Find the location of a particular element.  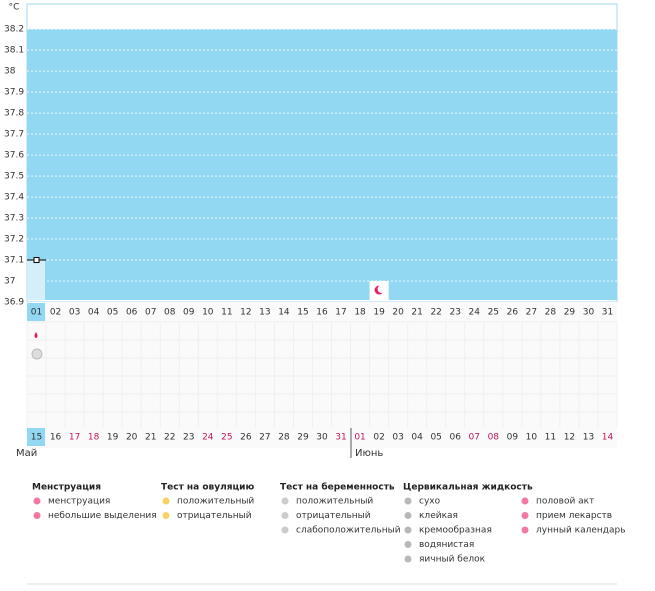

date-label: 07 is located at coordinates (474, 438).